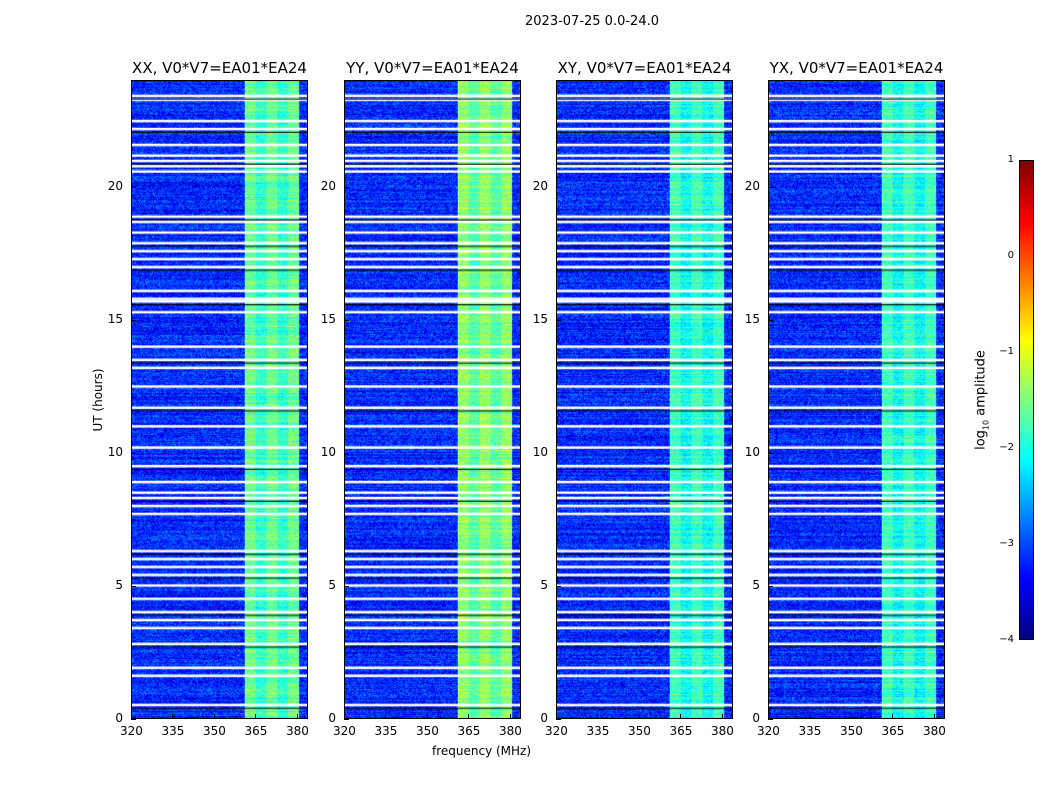 This screenshot has height=800, width=1050. What do you see at coordinates (592, 21) in the screenshot?
I see `figure-title: 2023-07-25 0.0-24.0` at bounding box center [592, 21].